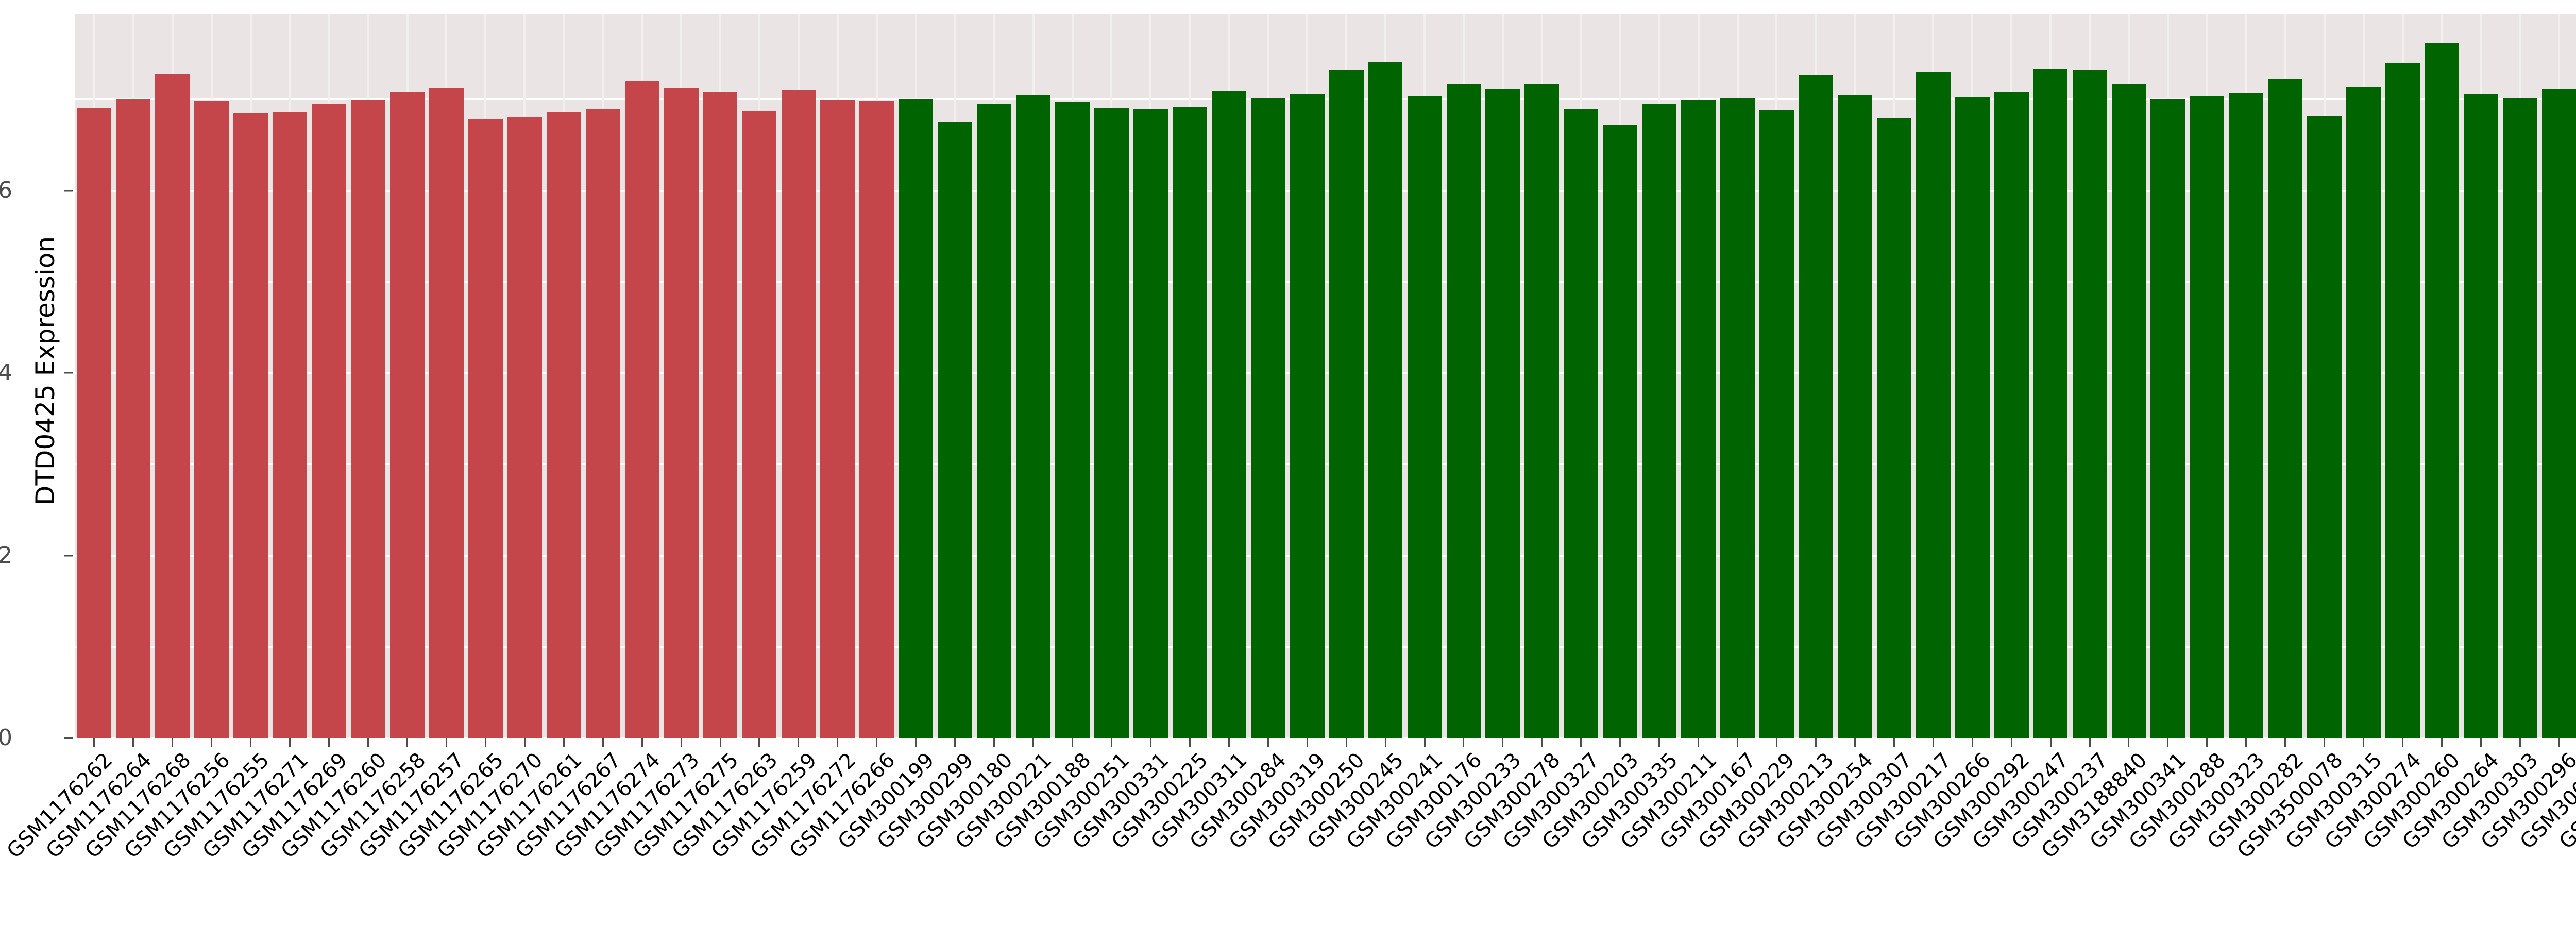 The width and height of the screenshot is (2576, 927). I want to click on y-tick-mark, so click(68, 556).